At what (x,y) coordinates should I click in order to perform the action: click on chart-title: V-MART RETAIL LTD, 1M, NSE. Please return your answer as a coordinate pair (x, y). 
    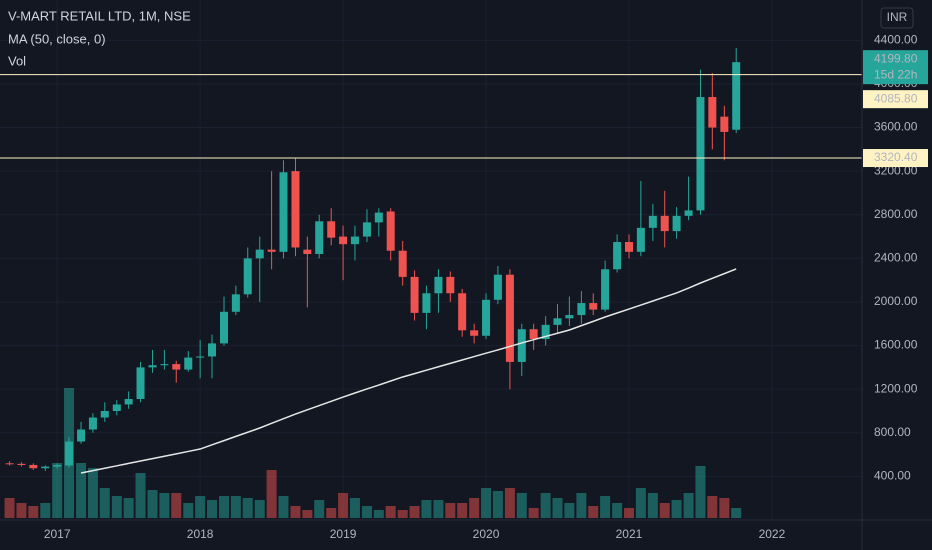
    Looking at the image, I should click on (99, 15).